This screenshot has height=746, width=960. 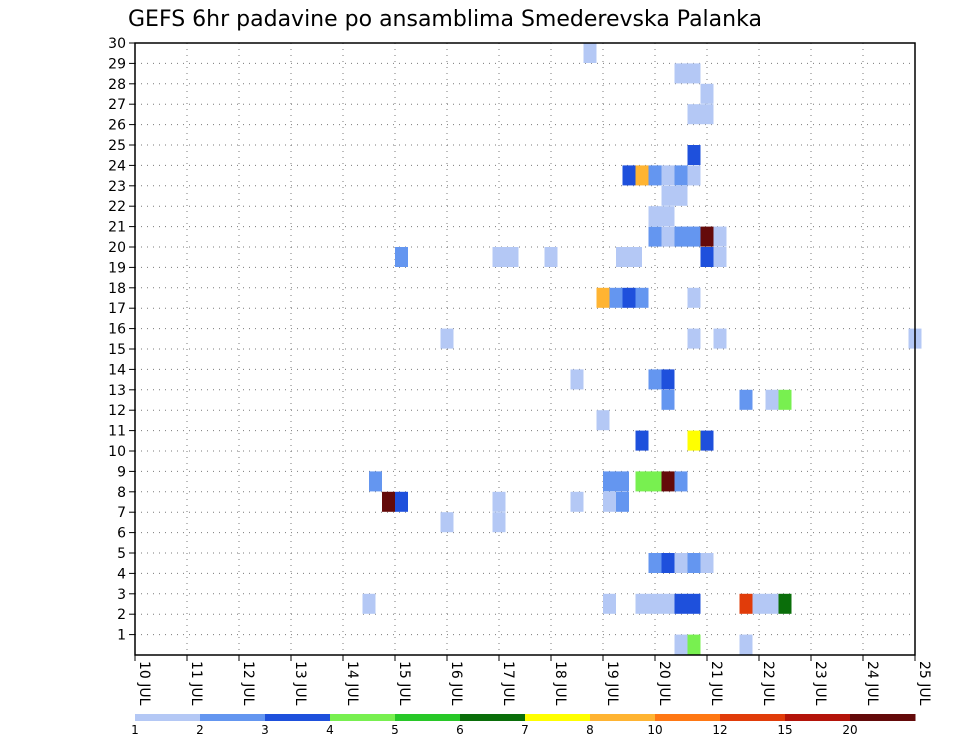 I want to click on x-tick-label: 24 JUL, so click(x=872, y=683).